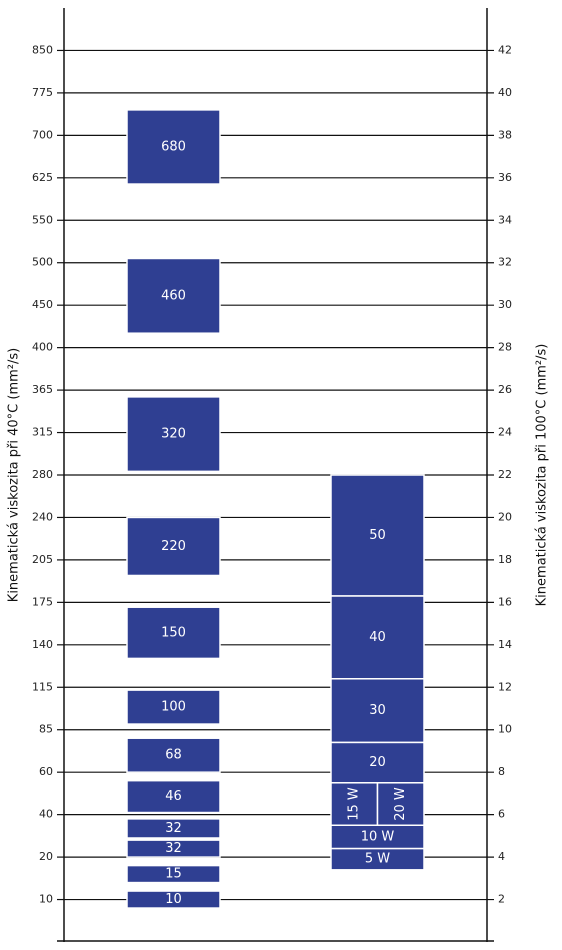  Describe the element at coordinates (42, 177) in the screenshot. I see `y-tick-label: 625` at that location.